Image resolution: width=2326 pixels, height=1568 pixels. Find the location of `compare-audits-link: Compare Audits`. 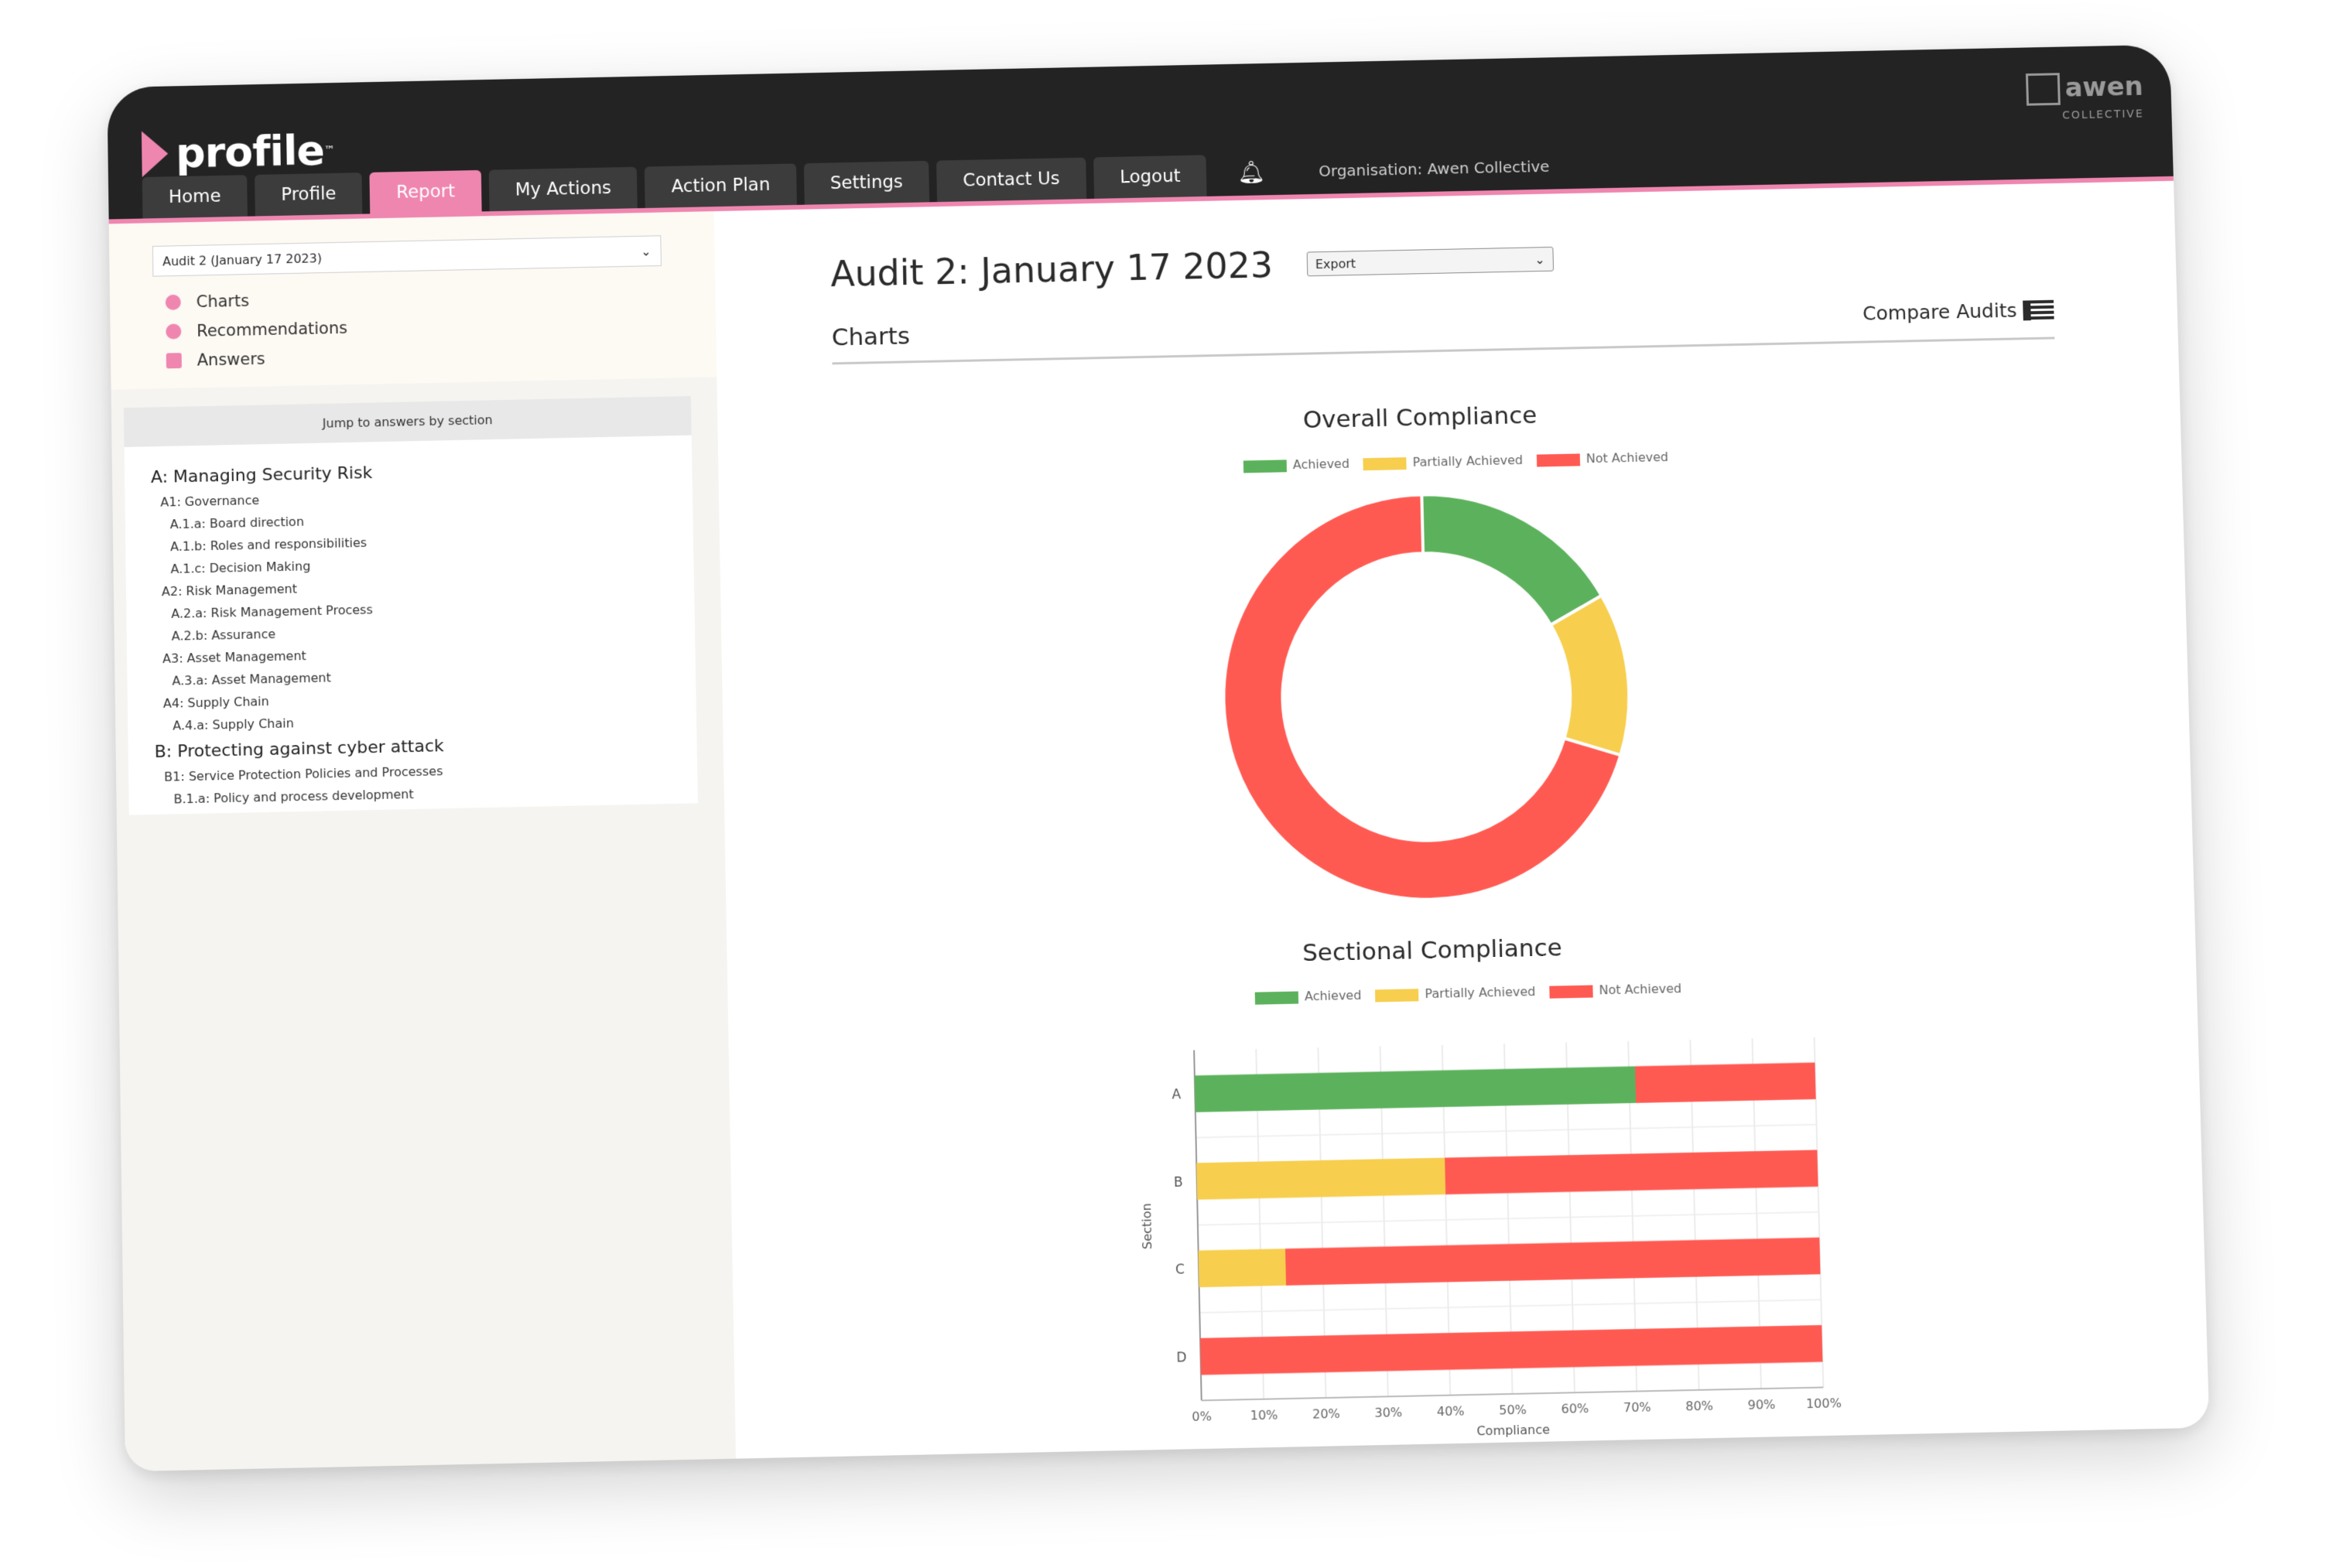

compare-audits-link: Compare Audits is located at coordinates (1958, 312).